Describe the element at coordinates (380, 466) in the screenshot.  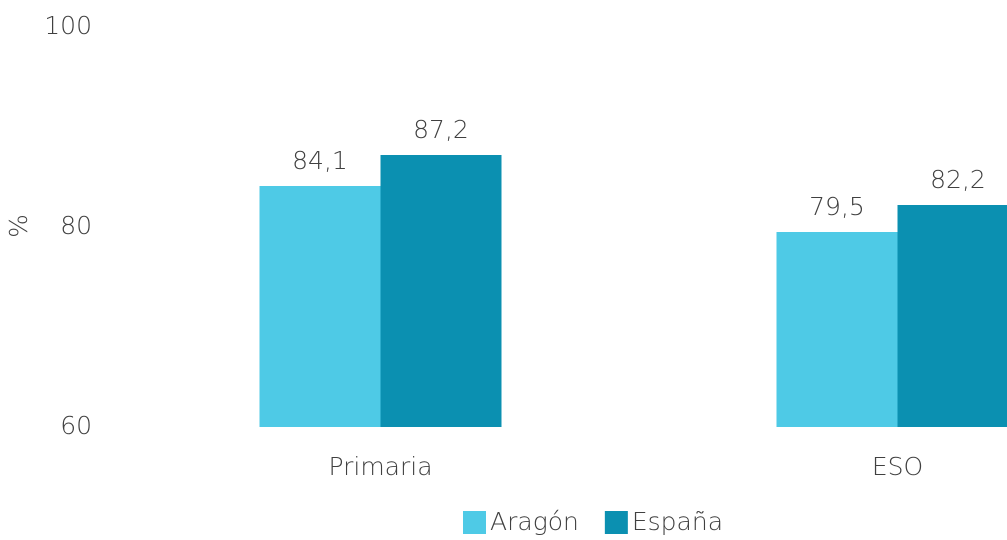
I see `x-tick-label: Primaria` at that location.